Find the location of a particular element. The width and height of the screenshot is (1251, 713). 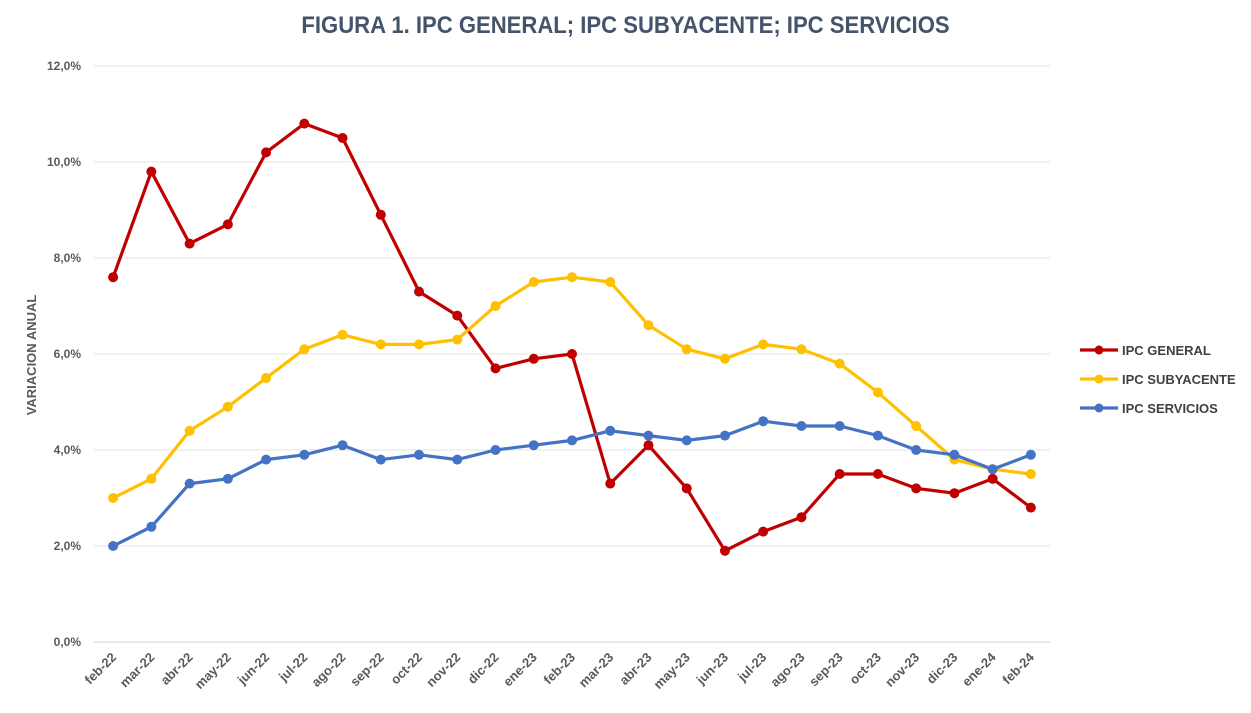

x-tick-label: sep-22 is located at coordinates (367, 670).